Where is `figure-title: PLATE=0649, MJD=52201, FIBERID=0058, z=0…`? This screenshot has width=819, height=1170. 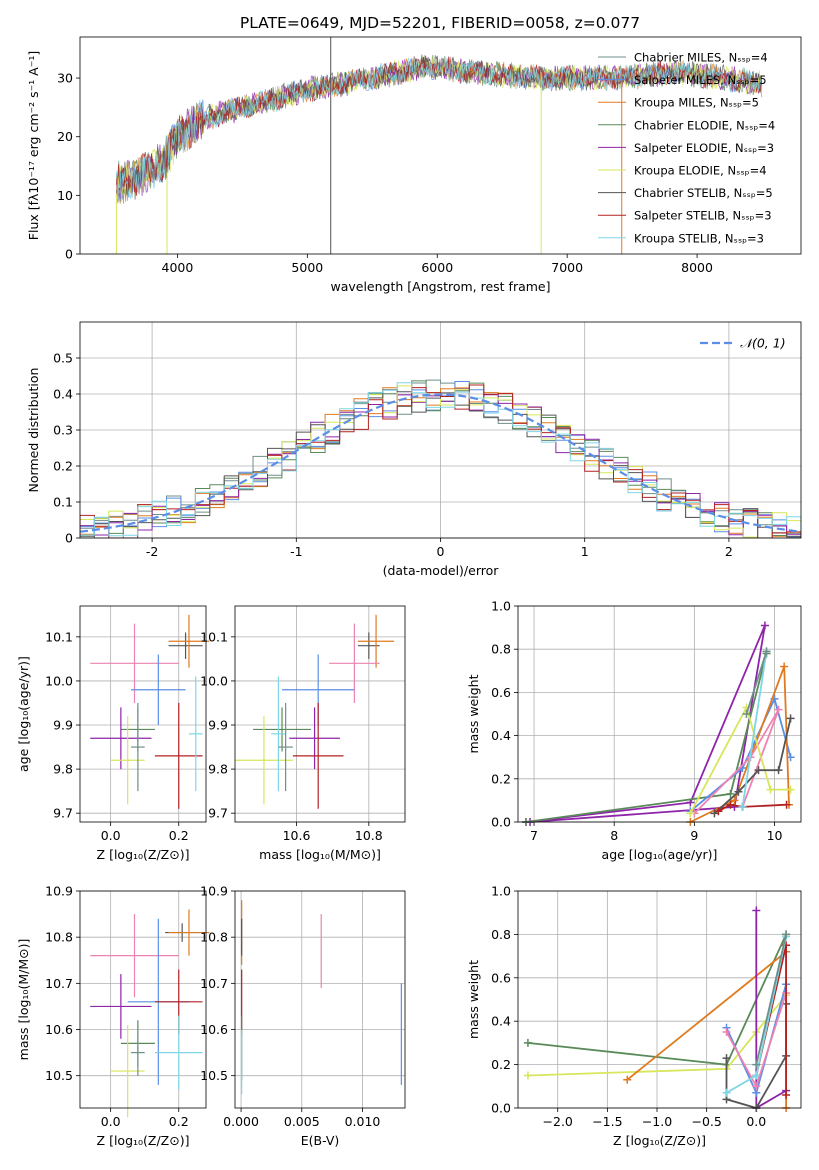 figure-title: PLATE=0649, MJD=52201, FIBERID=0058, z=0… is located at coordinates (440, 23).